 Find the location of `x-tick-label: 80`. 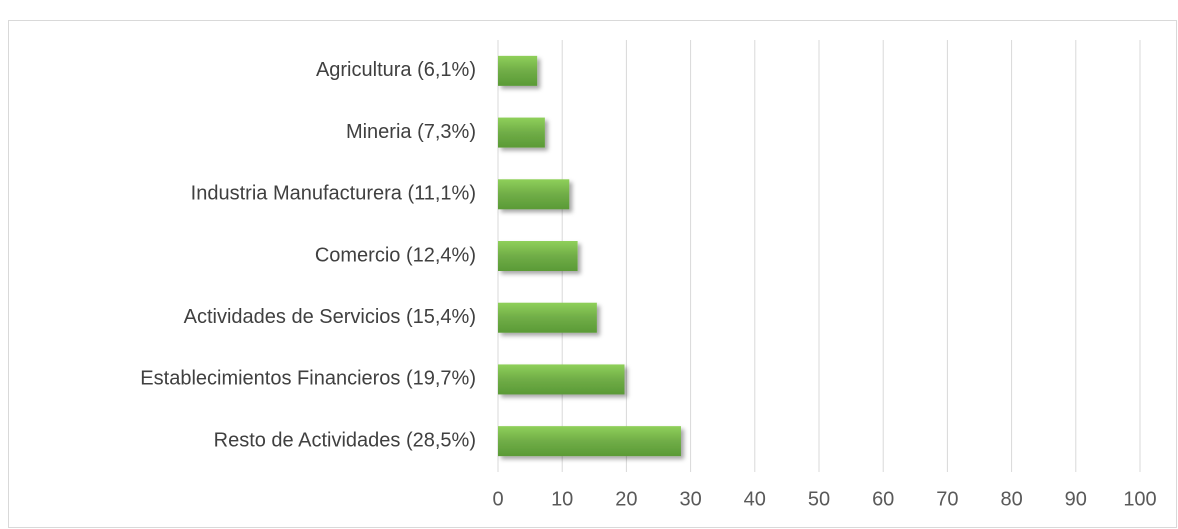

x-tick-label: 80 is located at coordinates (1011, 499).